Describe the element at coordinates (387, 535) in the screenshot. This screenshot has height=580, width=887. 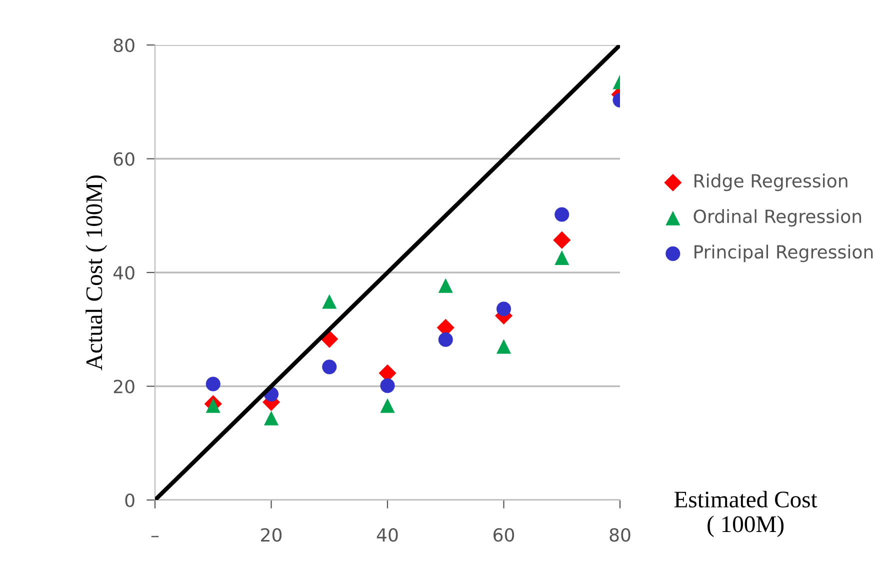
I see `x-tick-label: 40` at that location.